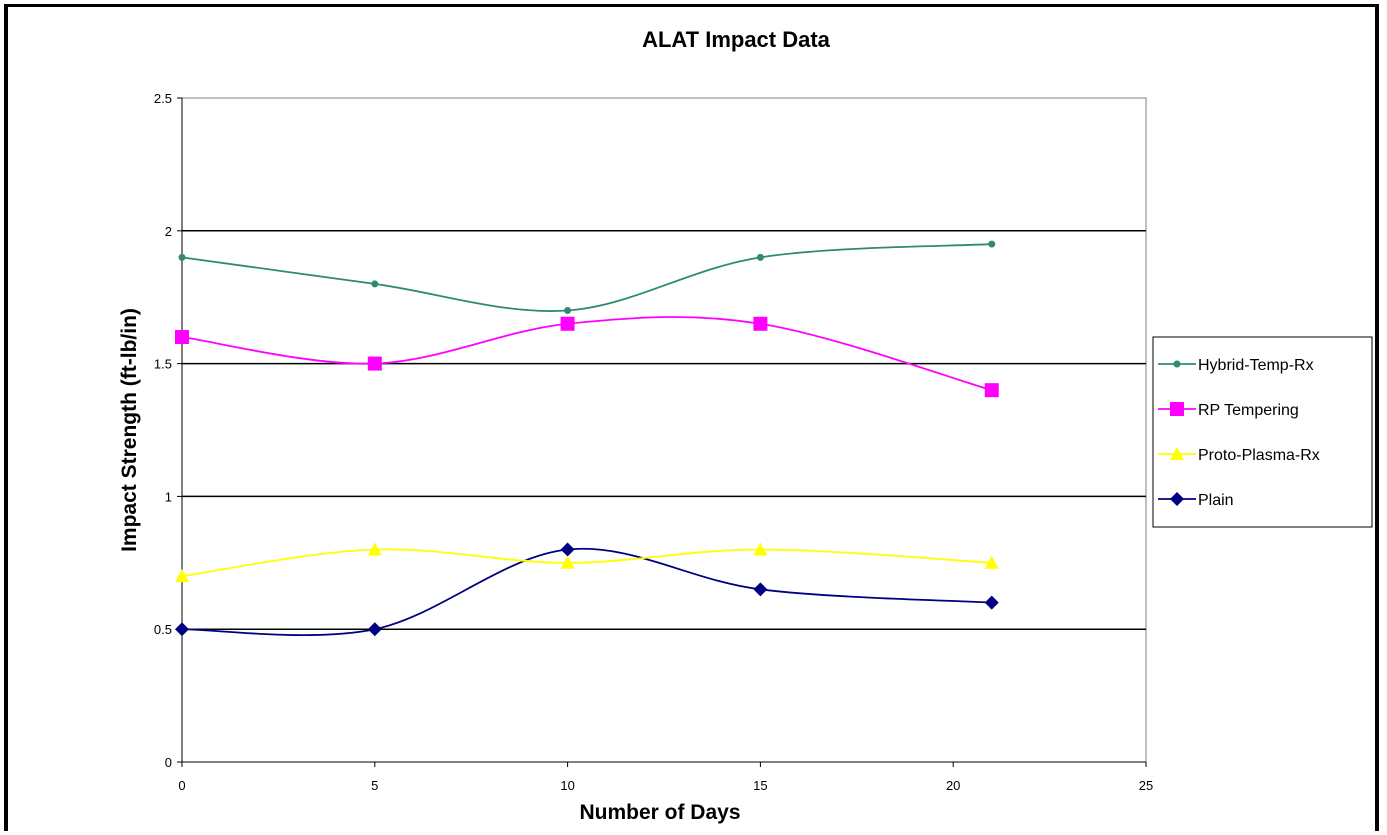 This screenshot has height=835, width=1387. Describe the element at coordinates (953, 785) in the screenshot. I see `x-tick-label: 20` at that location.